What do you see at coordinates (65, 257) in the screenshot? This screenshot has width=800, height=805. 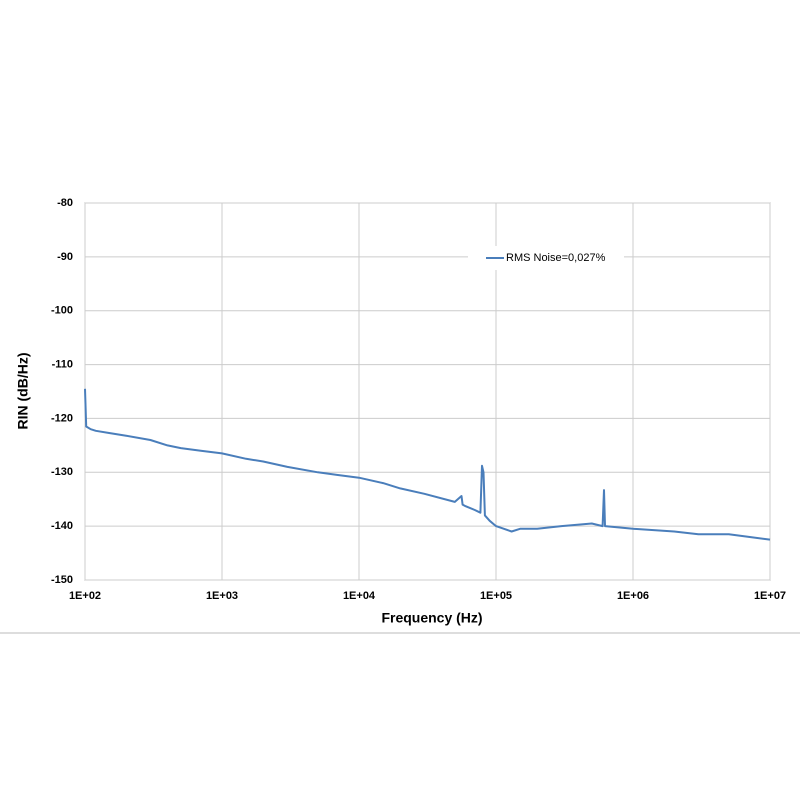 I see `y-tick-label: -90` at bounding box center [65, 257].